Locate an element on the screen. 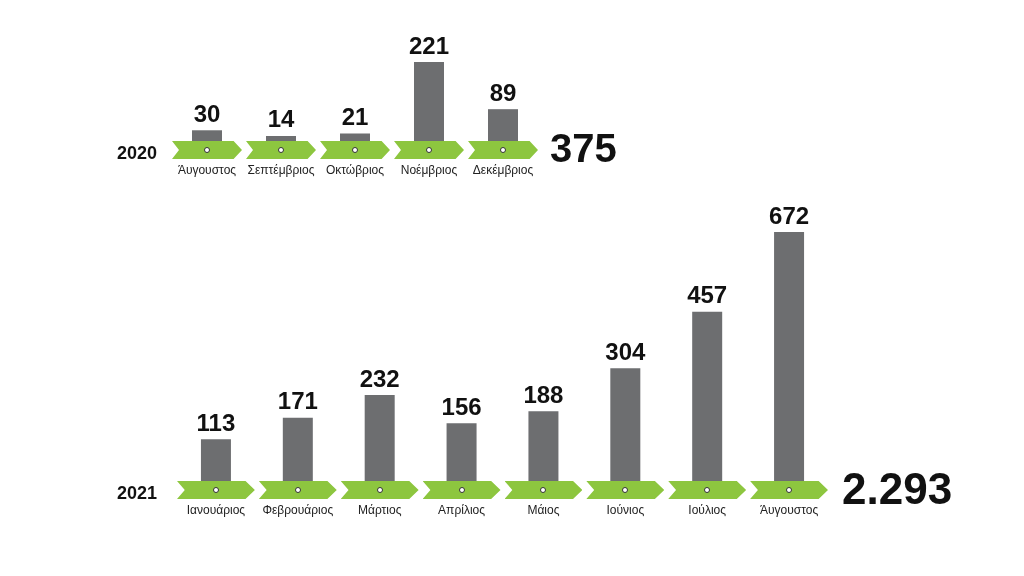  data-label: 89 is located at coordinates (503, 92).